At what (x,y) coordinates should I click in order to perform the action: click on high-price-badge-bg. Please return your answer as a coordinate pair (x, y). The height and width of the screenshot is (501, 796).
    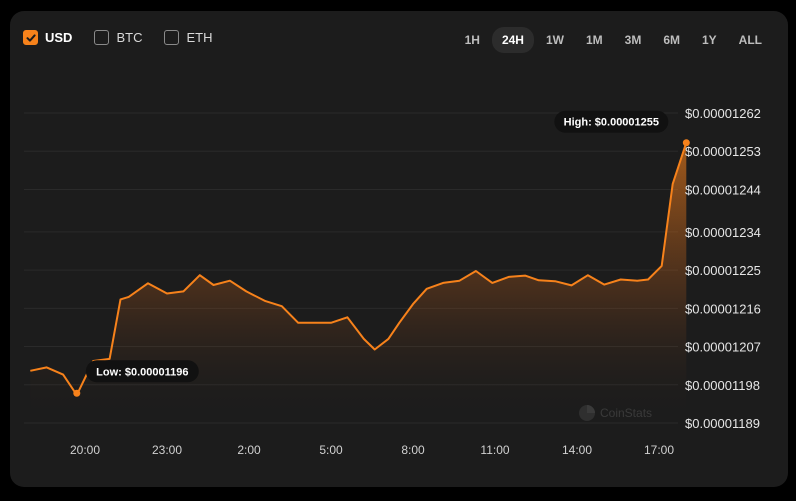
    Looking at the image, I should click on (611, 121).